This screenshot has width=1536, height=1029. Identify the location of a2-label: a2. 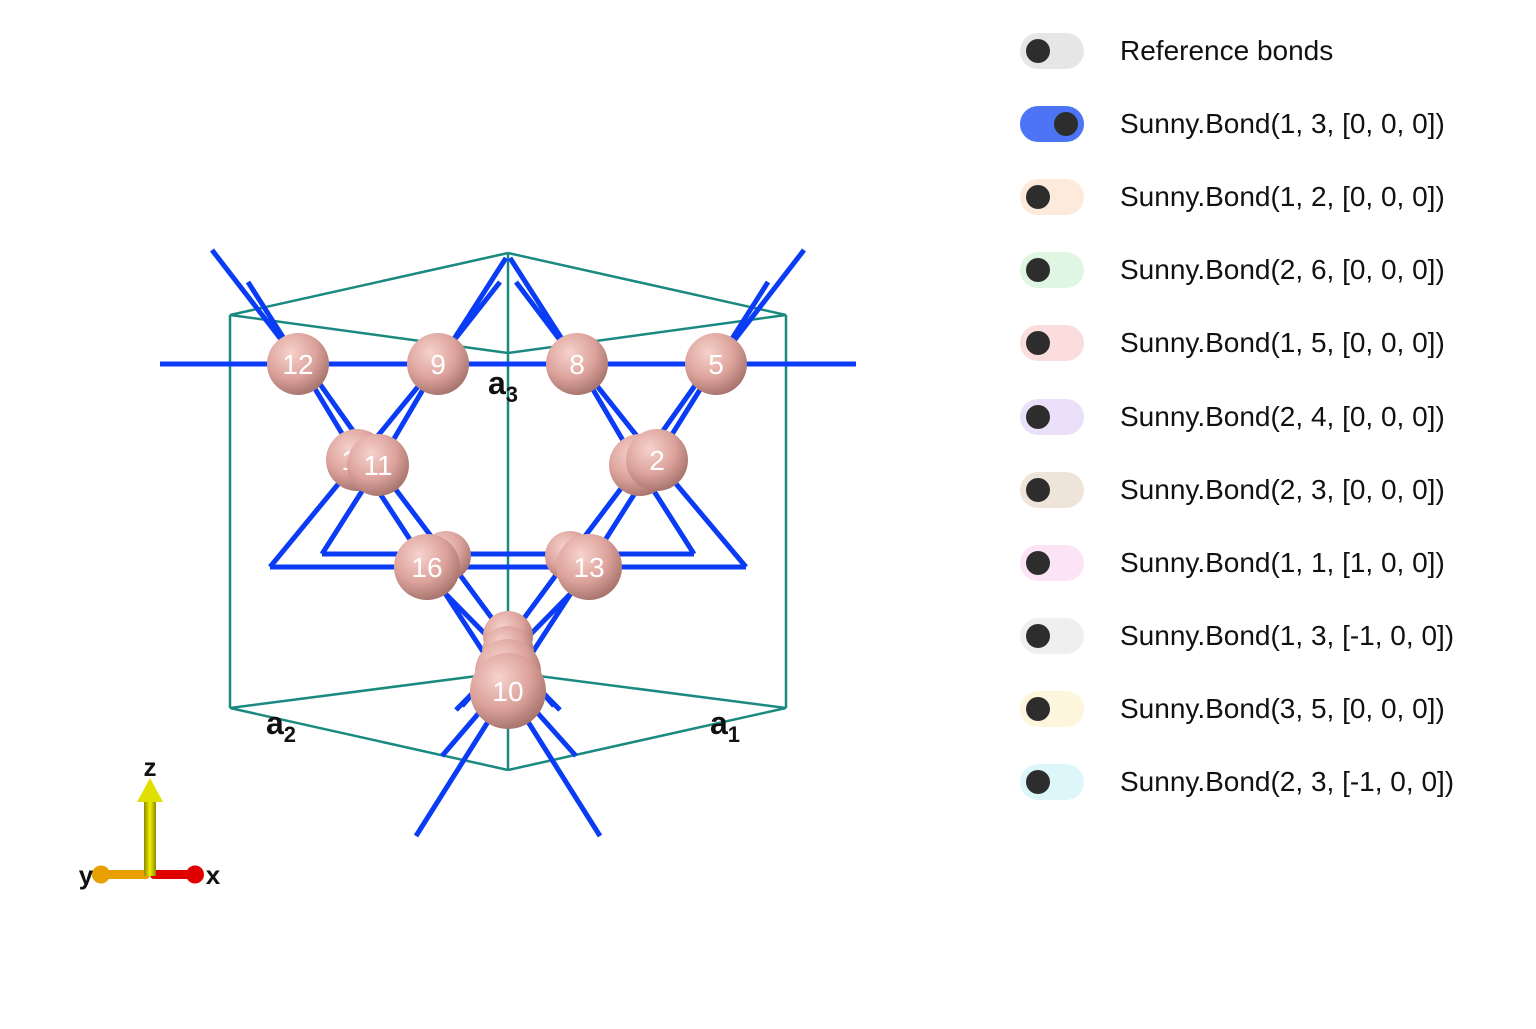
(281, 726).